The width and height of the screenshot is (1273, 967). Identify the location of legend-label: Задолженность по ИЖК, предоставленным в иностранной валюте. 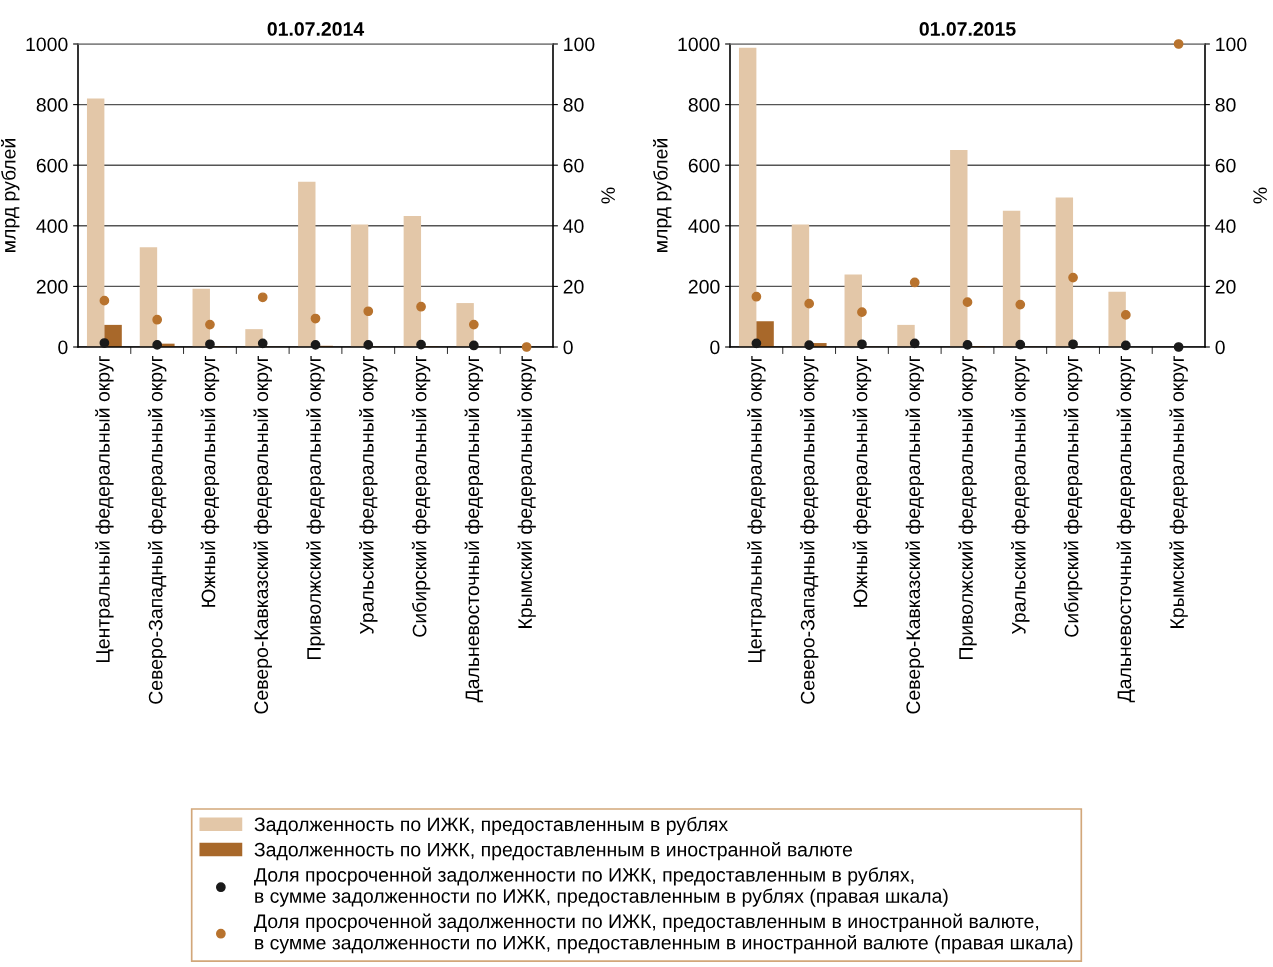
(553, 851).